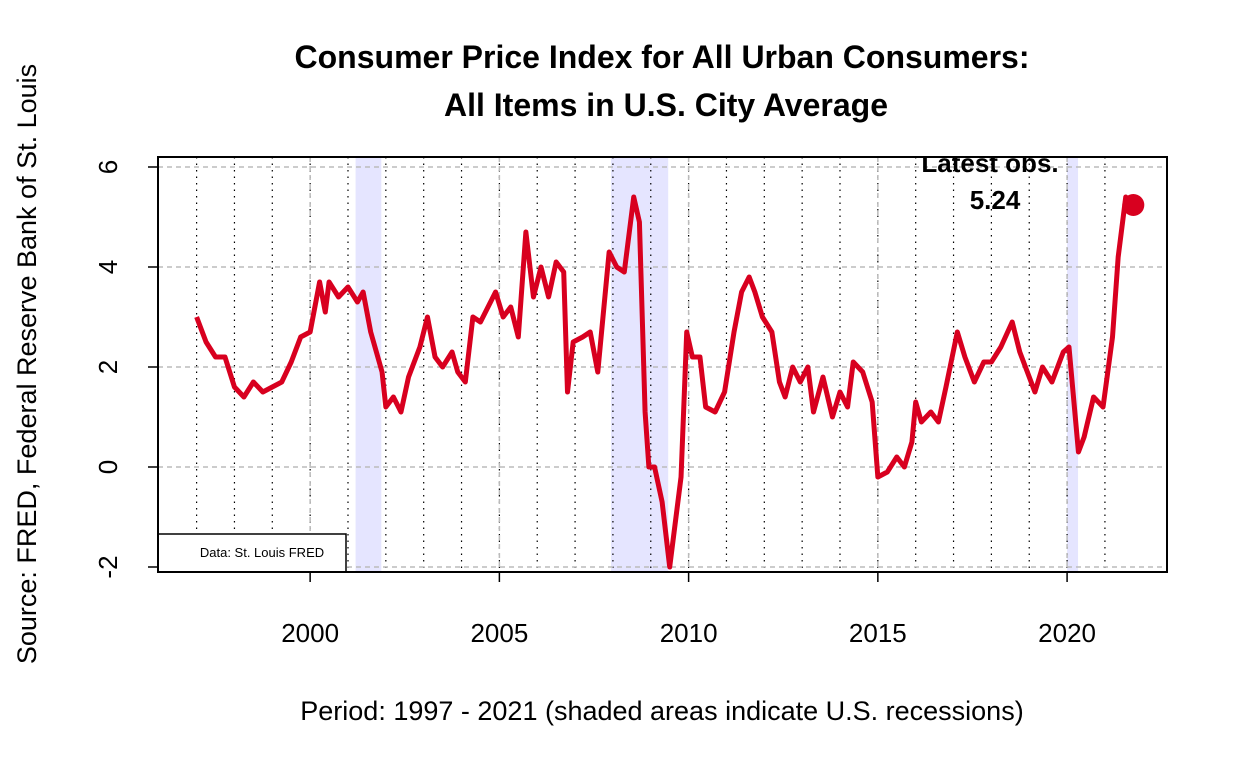 Image resolution: width=1248 pixels, height=768 pixels. Describe the element at coordinates (108, 167) in the screenshot. I see `y-tick-label: 6` at that location.